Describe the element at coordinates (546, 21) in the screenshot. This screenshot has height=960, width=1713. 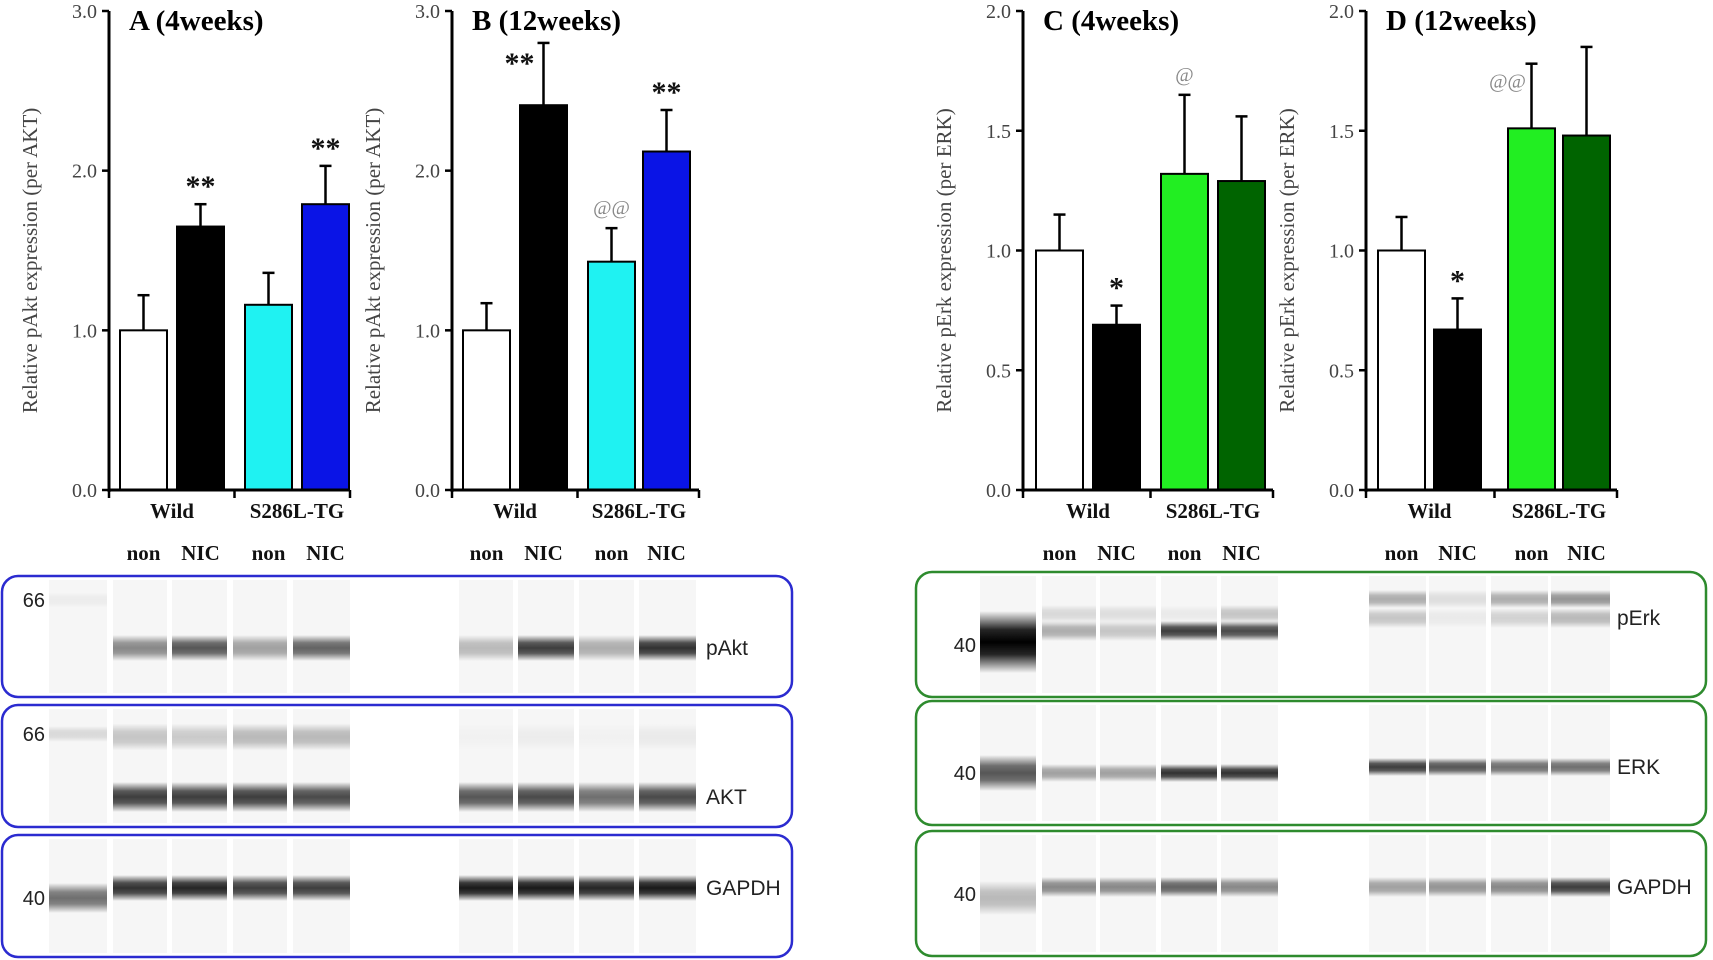
I see `chart-title: B (12weeks)` at that location.